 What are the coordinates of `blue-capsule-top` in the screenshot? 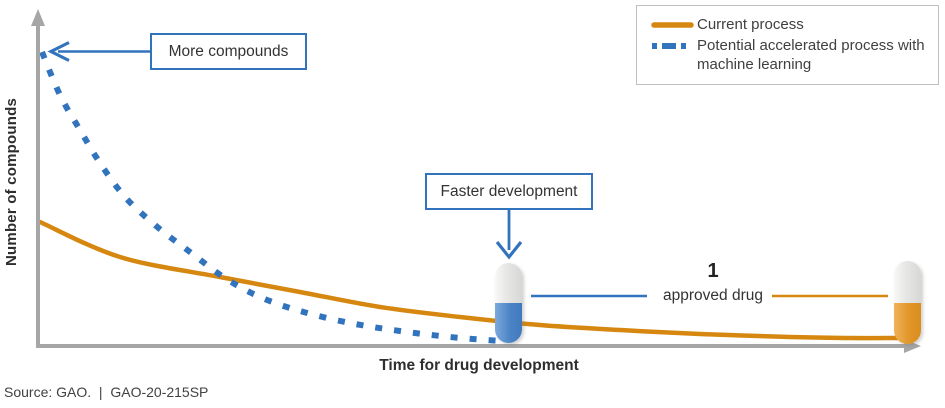 It's located at (508, 283).